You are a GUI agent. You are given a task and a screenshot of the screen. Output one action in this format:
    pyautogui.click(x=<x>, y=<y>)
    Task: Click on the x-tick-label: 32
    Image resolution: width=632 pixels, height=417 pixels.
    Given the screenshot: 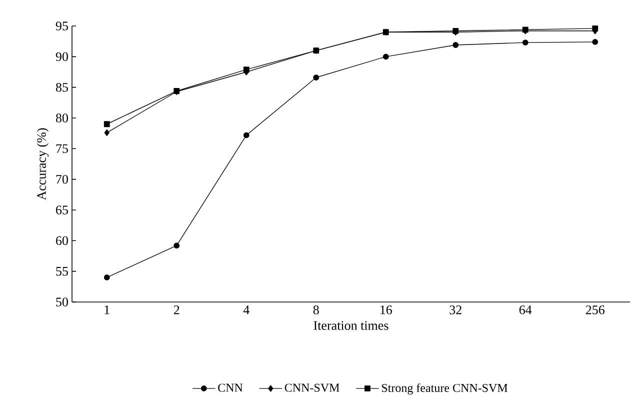 What is the action you would take?
    pyautogui.click(x=456, y=310)
    